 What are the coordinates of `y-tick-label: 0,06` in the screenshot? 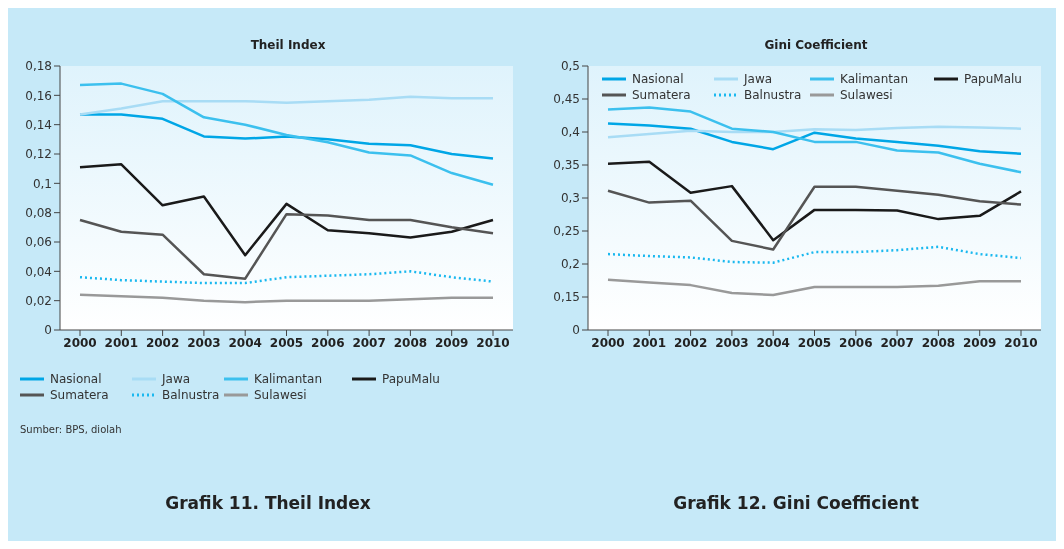 It's located at (38, 242).